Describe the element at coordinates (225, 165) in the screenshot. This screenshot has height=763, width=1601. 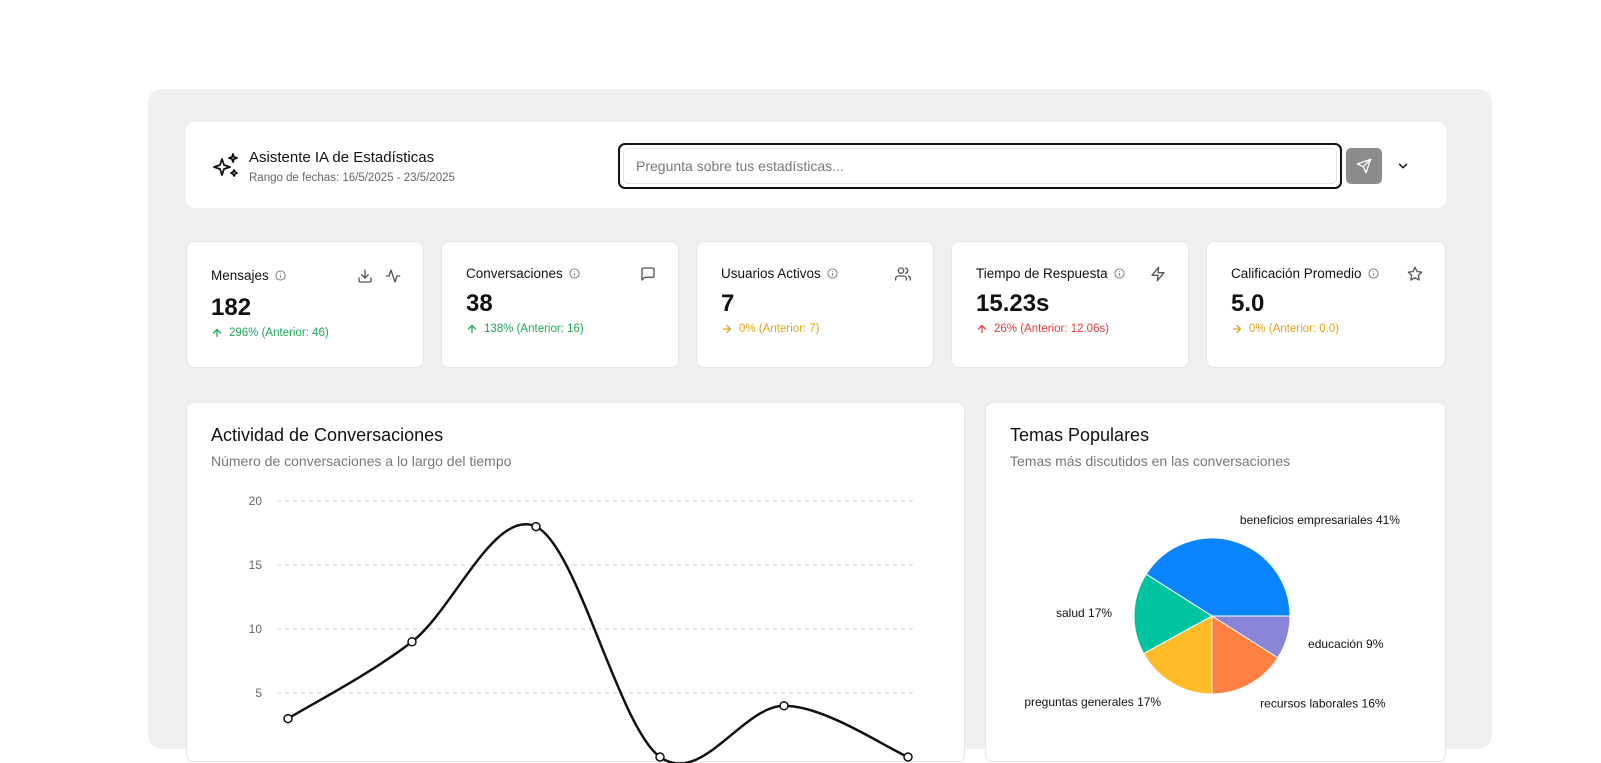
I see `sparkles-icon` at that location.